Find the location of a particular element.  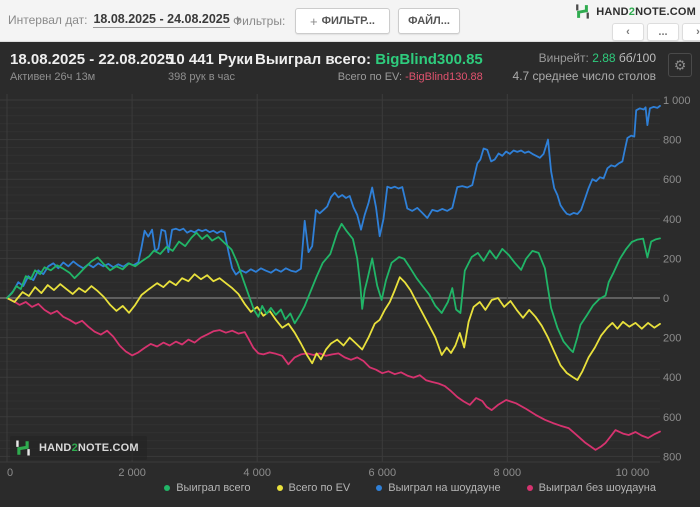

report-nav: ‹ ... › is located at coordinates (656, 32).